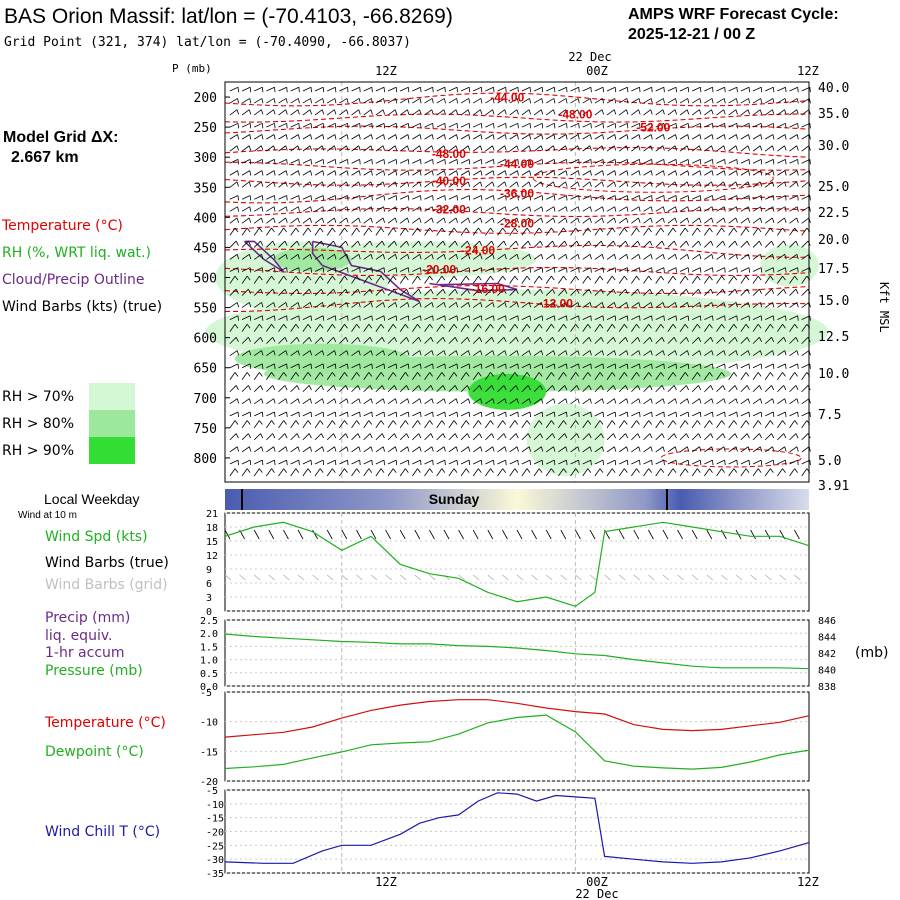  What do you see at coordinates (517, 251) in the screenshot?
I see `temperature-contour` at bounding box center [517, 251].